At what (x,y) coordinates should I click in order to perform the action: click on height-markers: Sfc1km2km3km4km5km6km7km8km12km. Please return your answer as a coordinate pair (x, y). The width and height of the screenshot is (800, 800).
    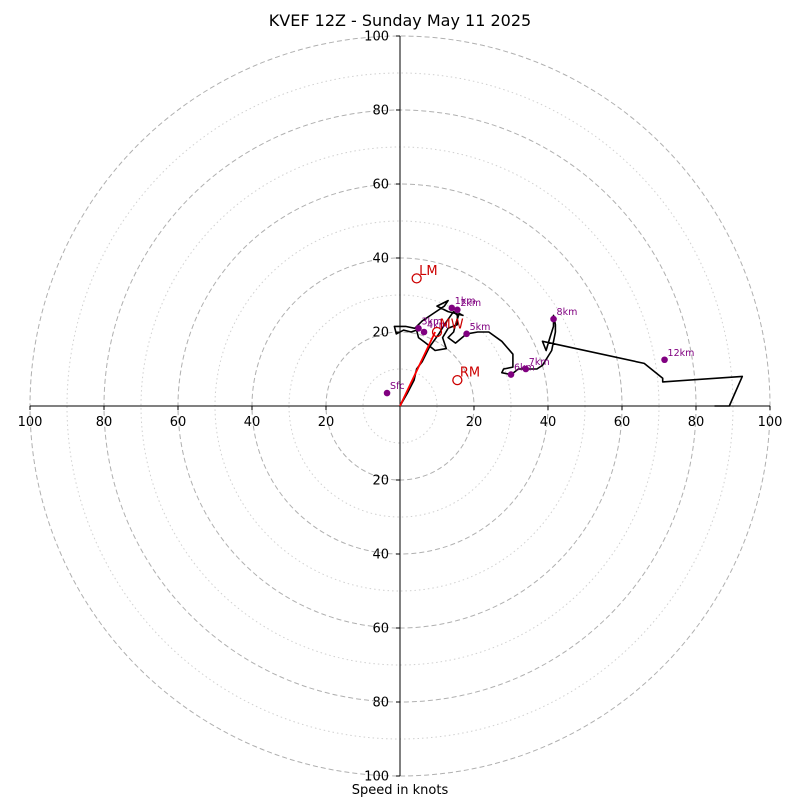
    Looking at the image, I should click on (539, 346).